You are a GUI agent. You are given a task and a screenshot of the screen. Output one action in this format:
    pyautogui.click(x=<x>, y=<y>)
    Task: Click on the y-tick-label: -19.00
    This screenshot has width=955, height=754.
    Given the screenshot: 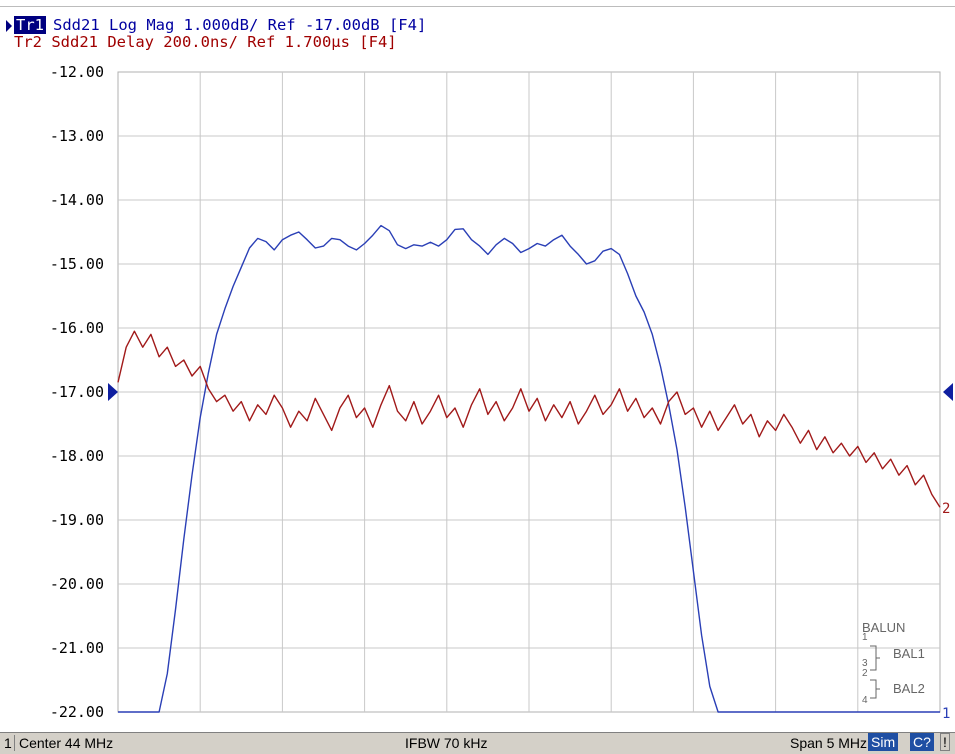 What is the action you would take?
    pyautogui.click(x=77, y=520)
    